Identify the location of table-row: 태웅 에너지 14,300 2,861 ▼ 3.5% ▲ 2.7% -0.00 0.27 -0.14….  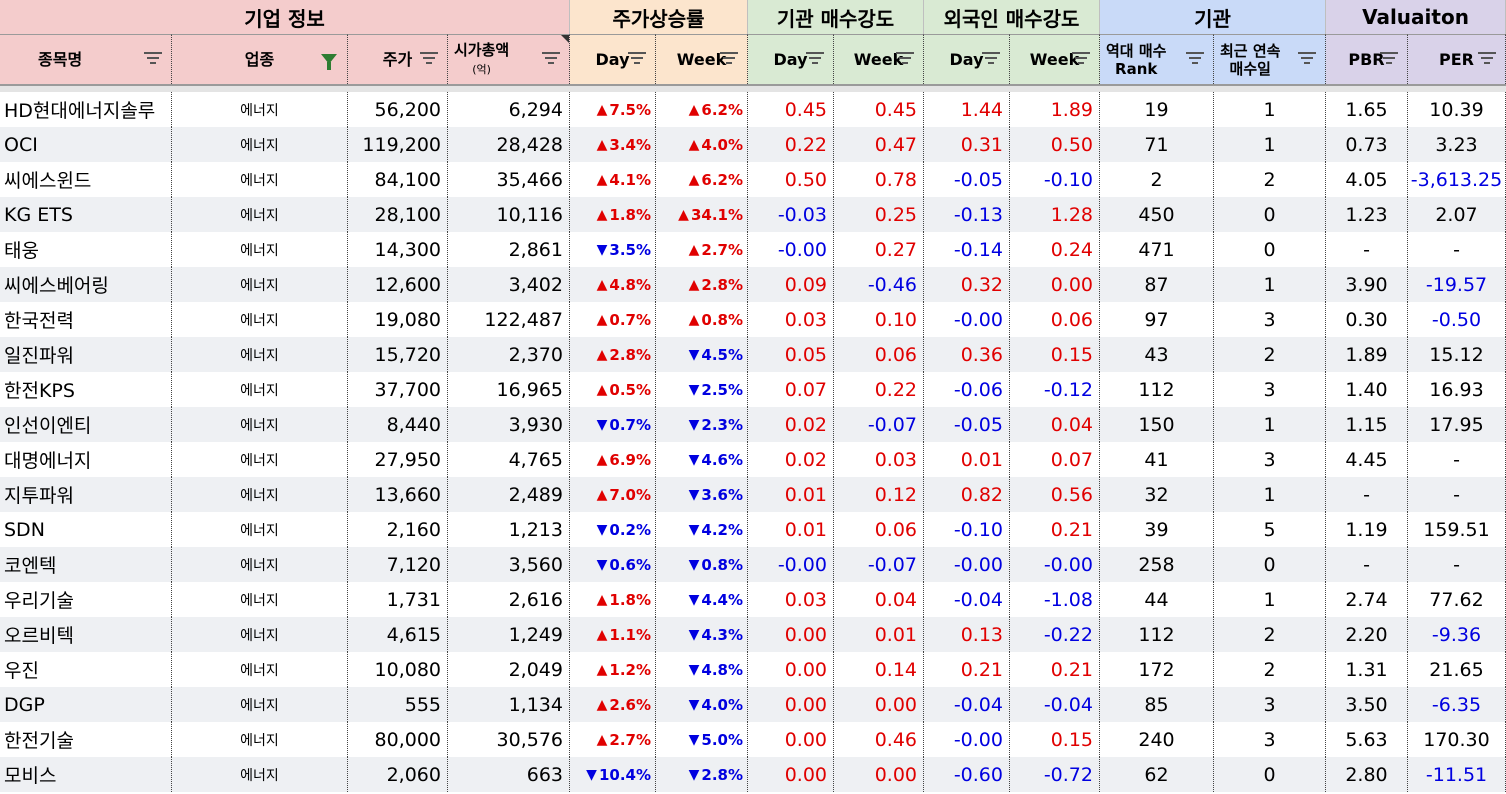
(753, 249).